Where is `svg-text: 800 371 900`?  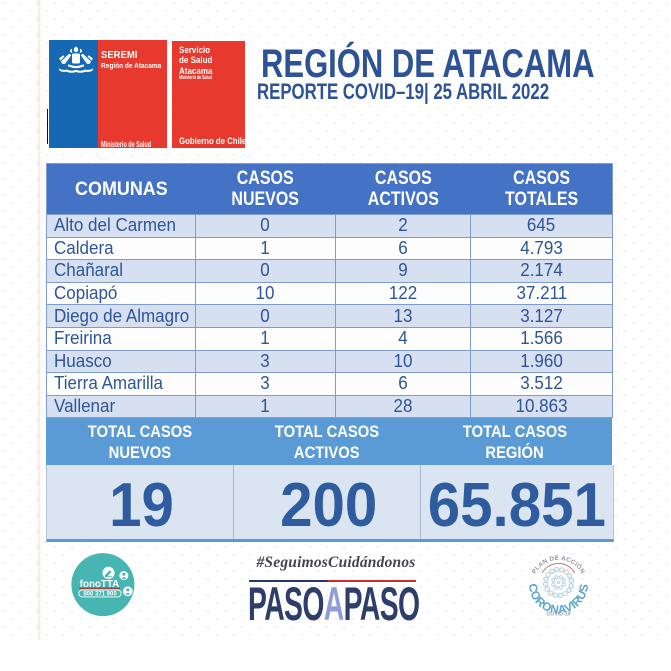
svg-text: 800 371 900 is located at coordinates (100, 594).